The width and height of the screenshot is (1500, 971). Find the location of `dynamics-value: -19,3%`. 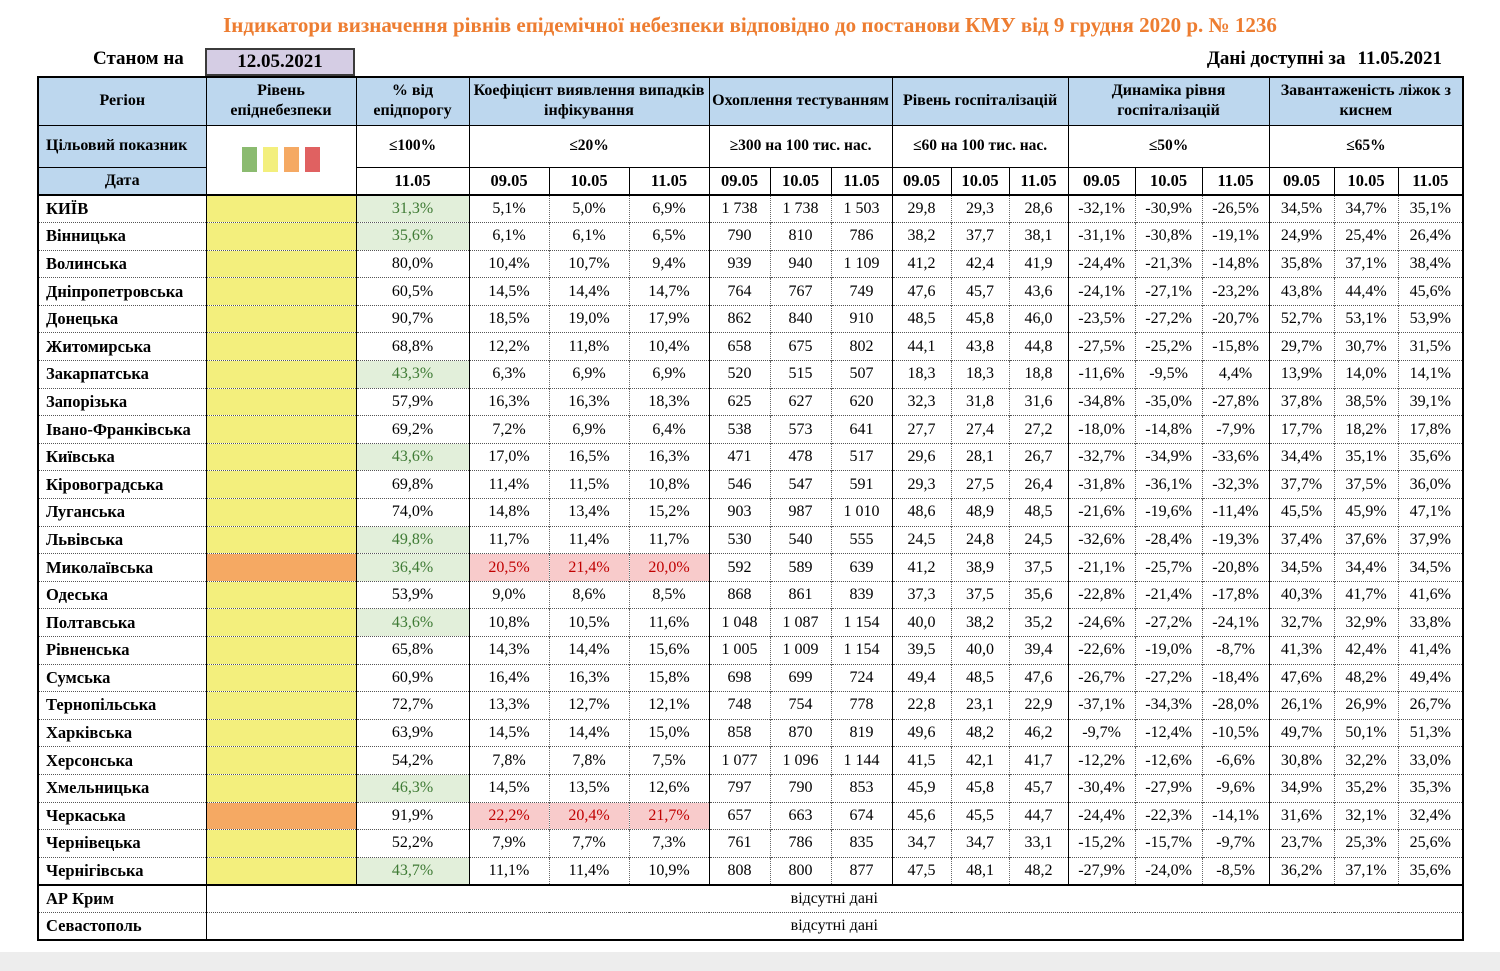

dynamics-value: -19,3% is located at coordinates (1235, 539).